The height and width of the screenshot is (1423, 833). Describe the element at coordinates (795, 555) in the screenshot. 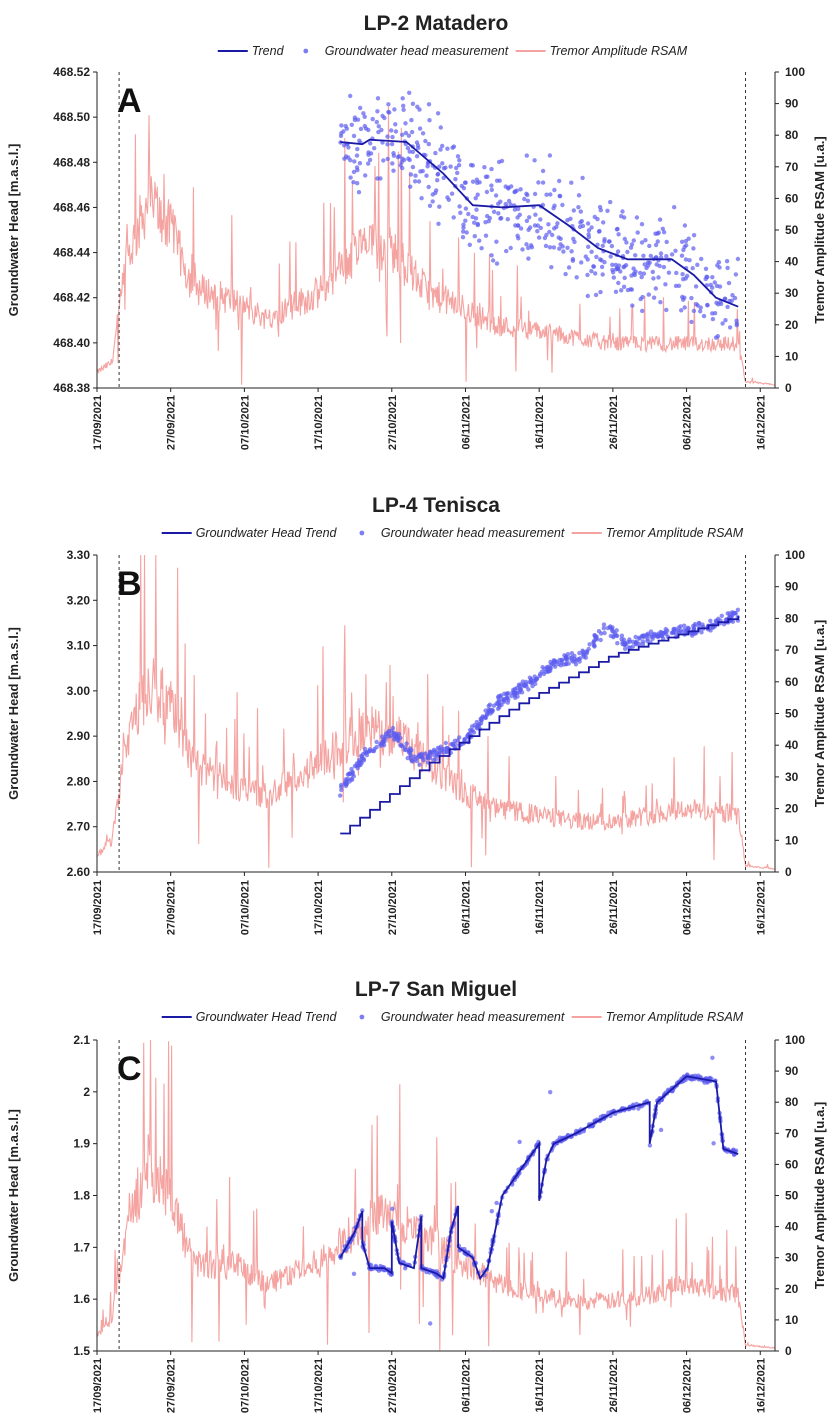

I see `right-tick-label: 100` at that location.